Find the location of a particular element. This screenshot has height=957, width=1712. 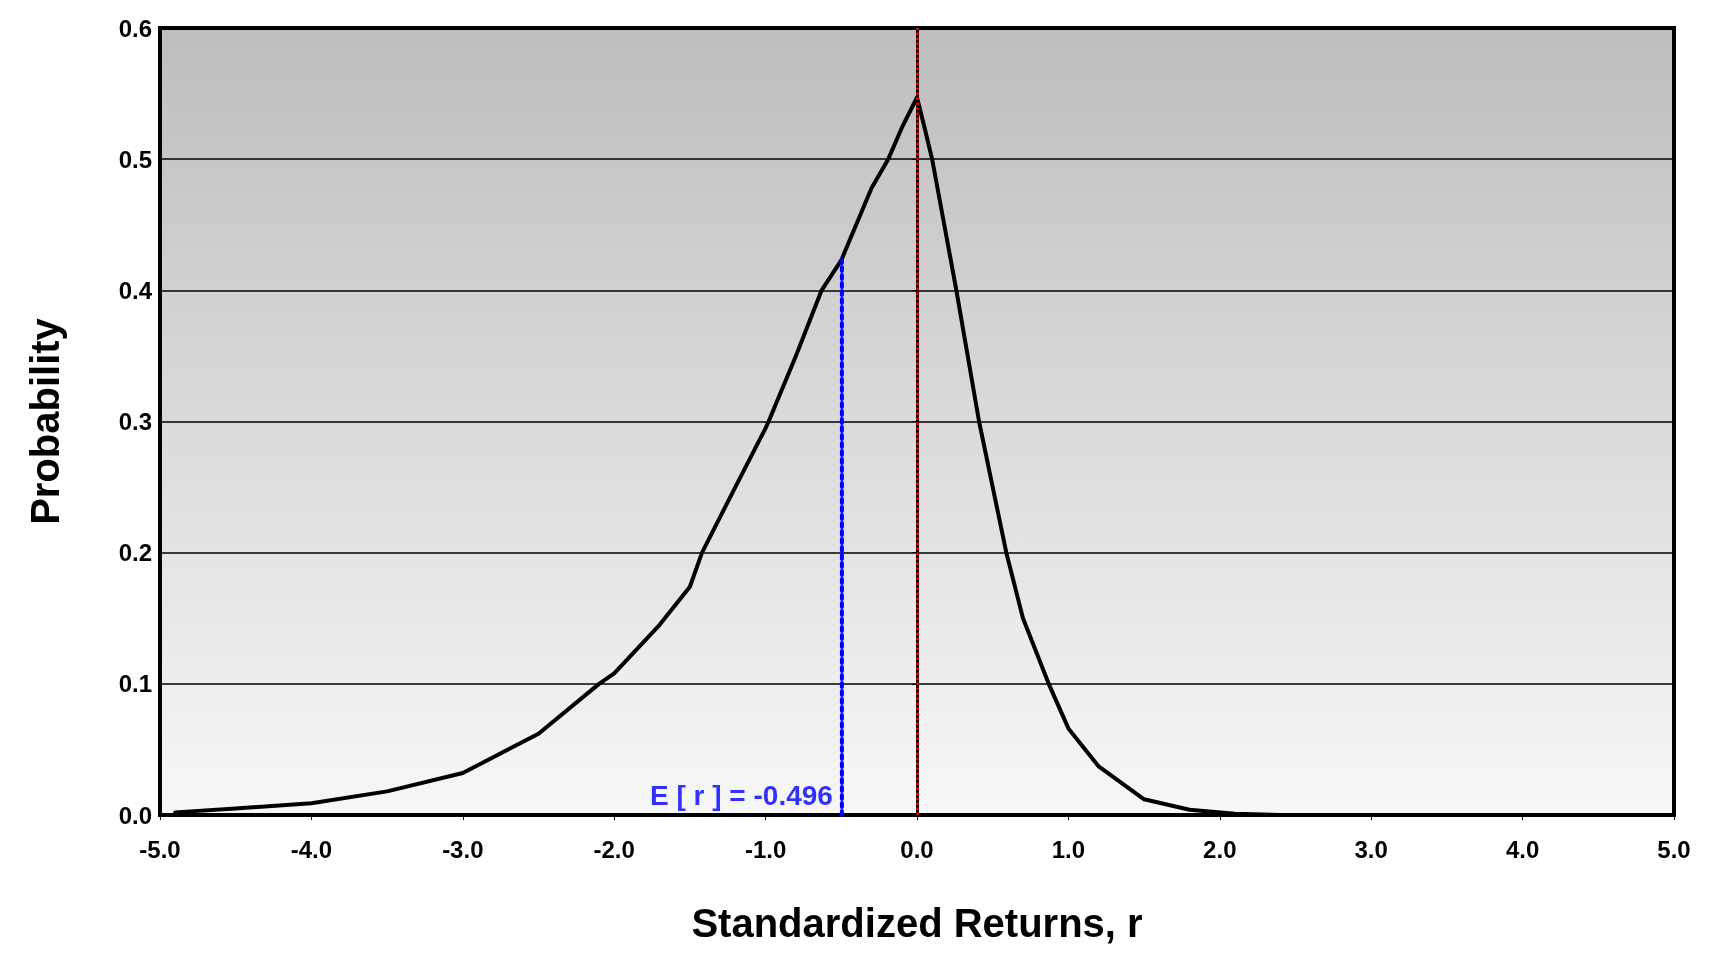

y-axis-title: Probability is located at coordinates (45, 421).